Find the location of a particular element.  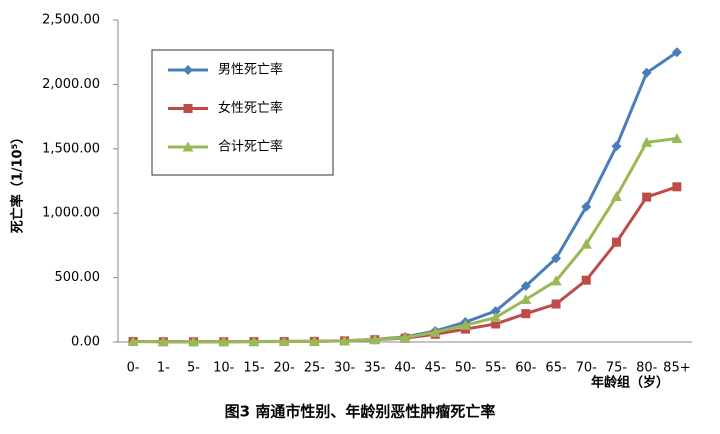

y-tick-label: 2,500.00 is located at coordinates (71, 20).